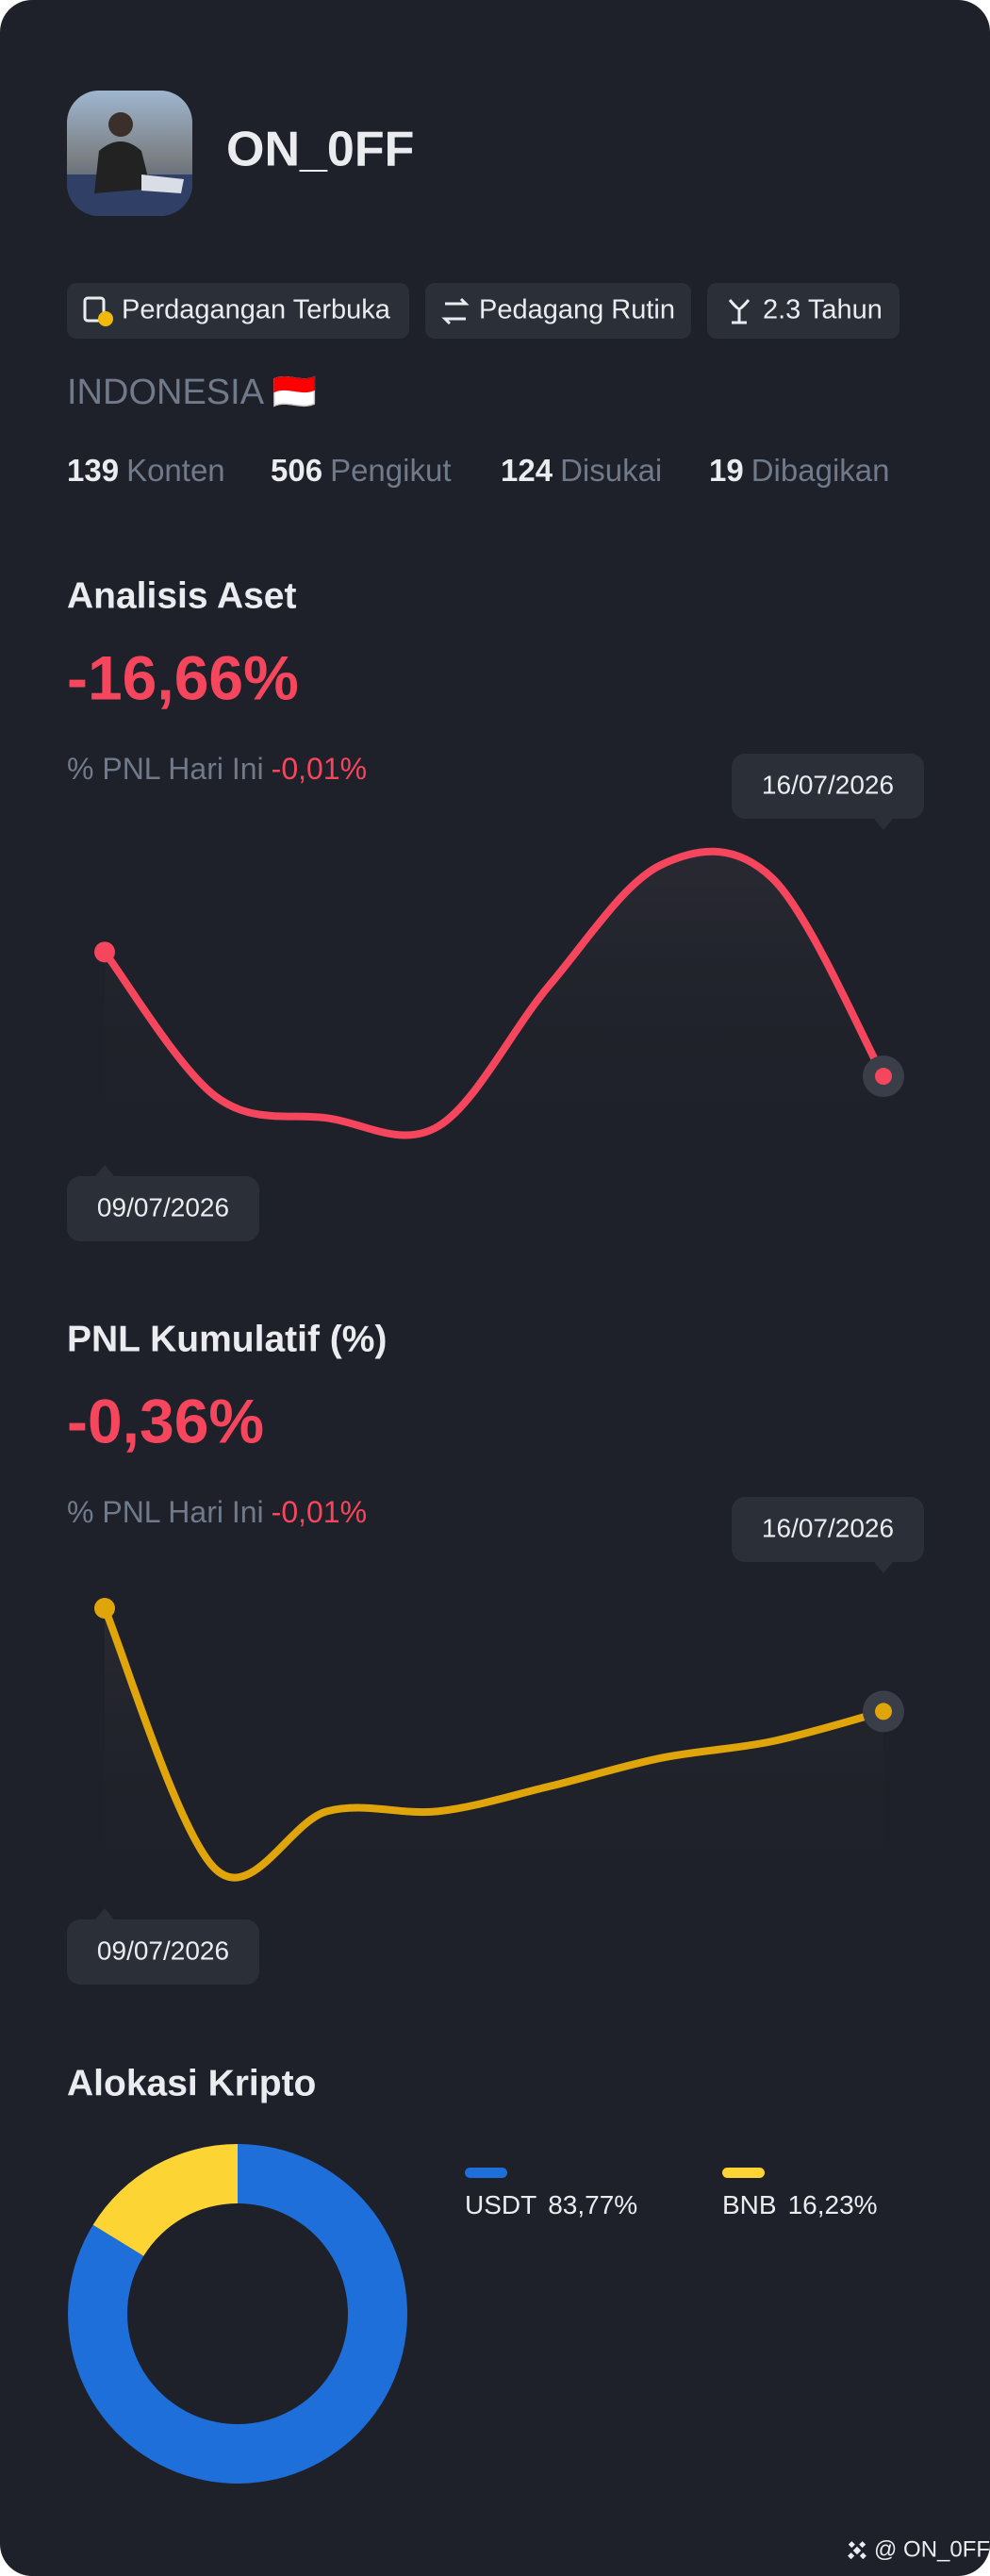 This screenshot has height=2576, width=990. I want to click on stat: 506 Pengikut, so click(361, 470).